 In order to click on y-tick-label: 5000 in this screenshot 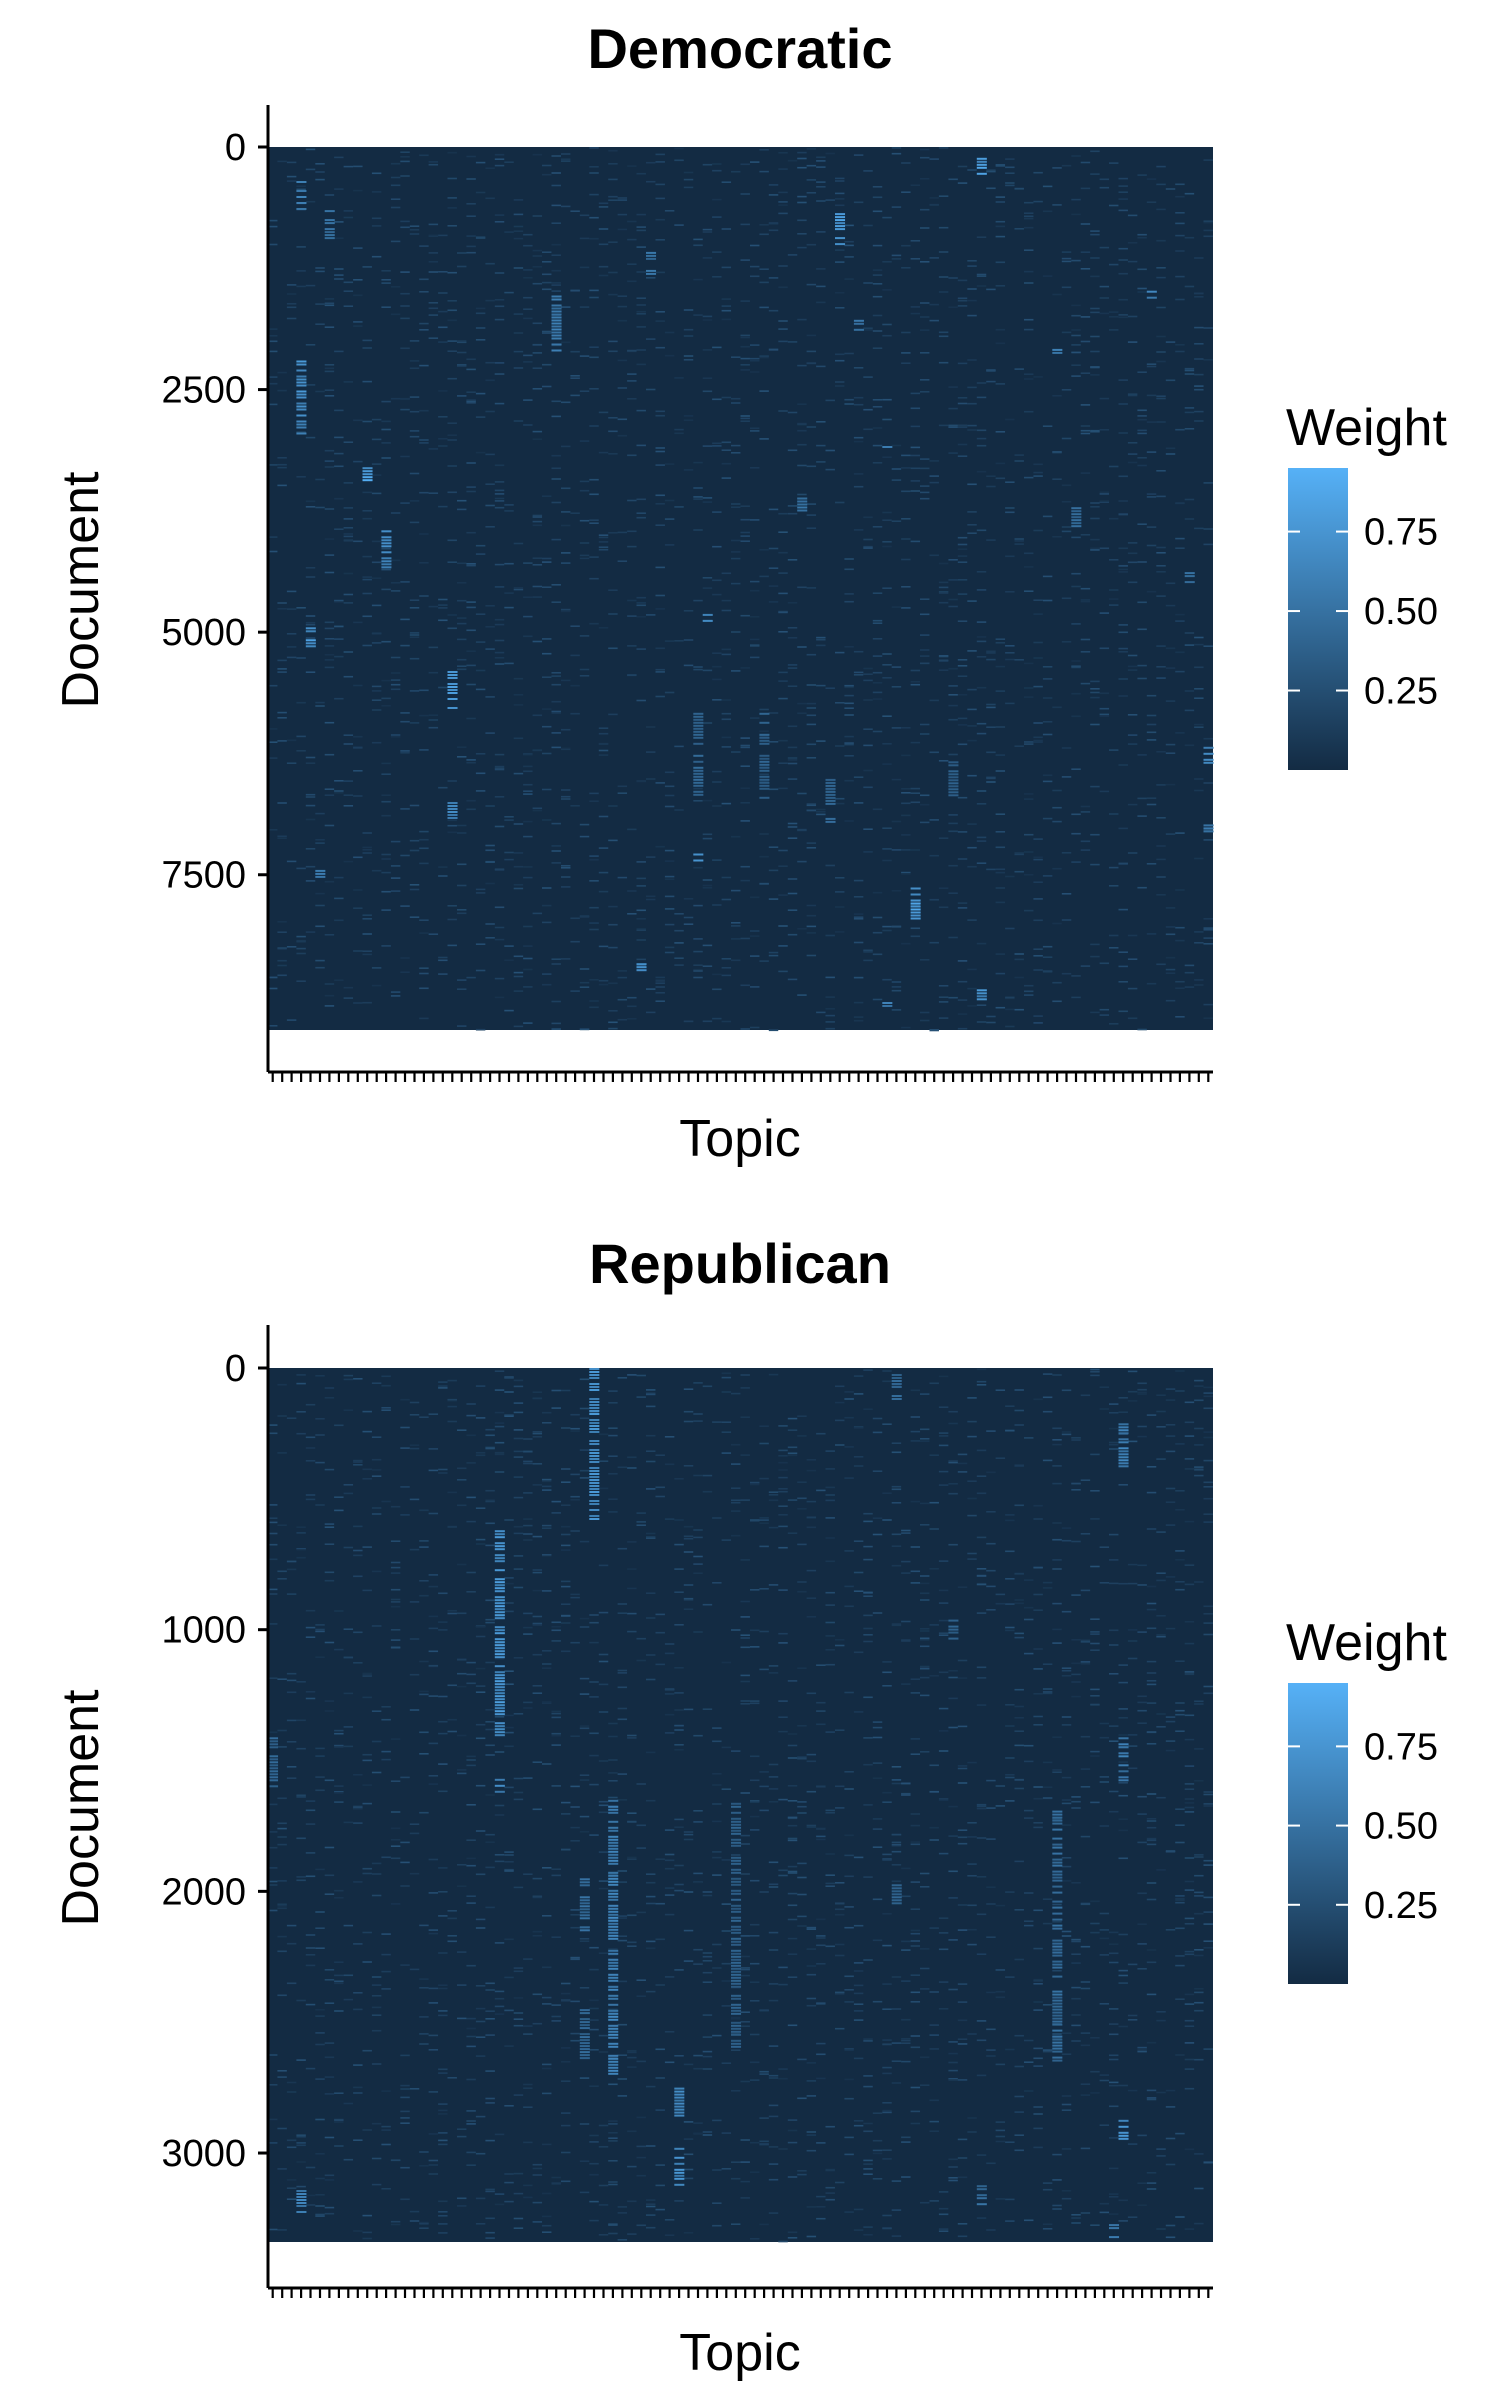, I will do `click(203, 633)`.